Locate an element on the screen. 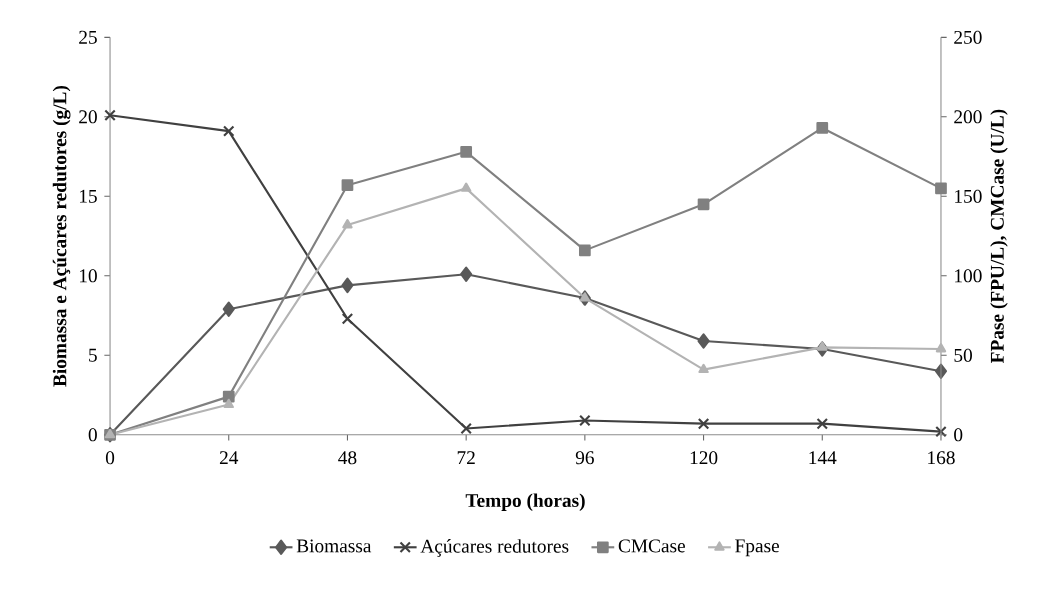  x-tick-label: 144 is located at coordinates (823, 457).